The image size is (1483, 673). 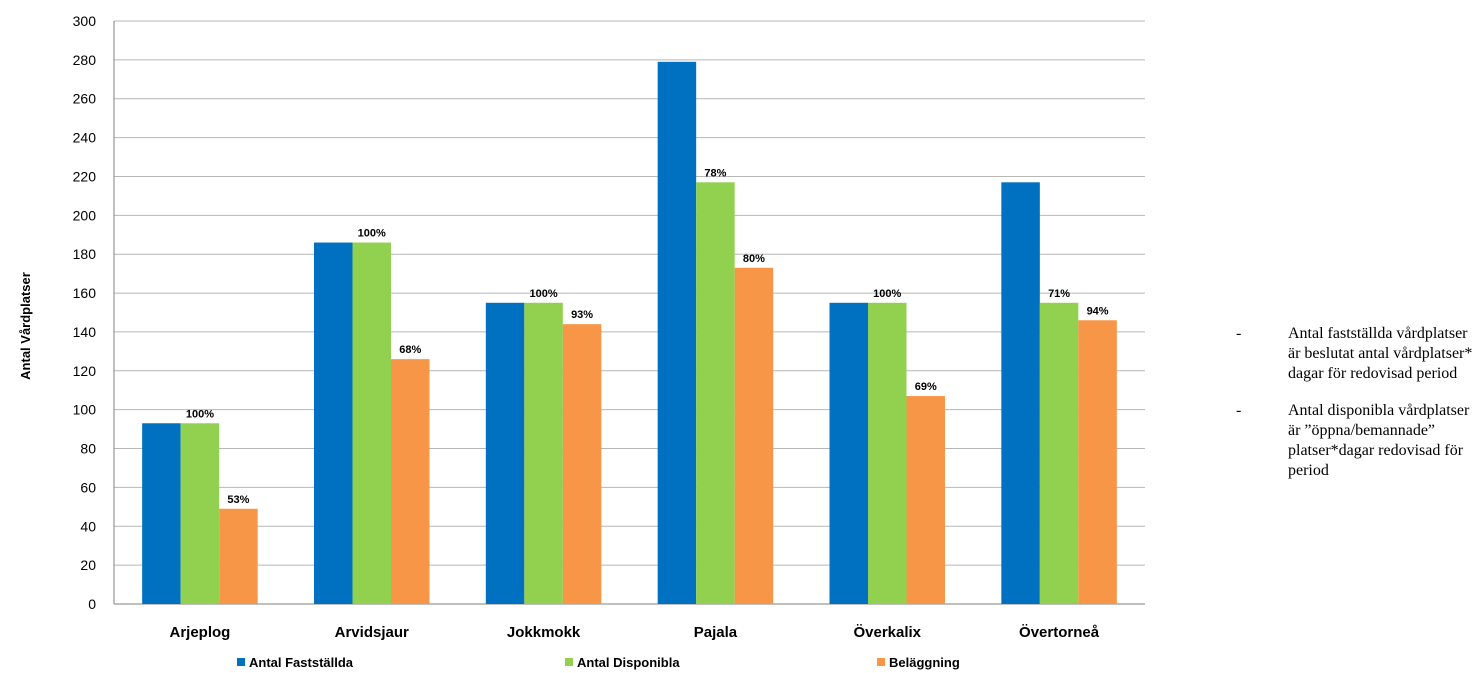 What do you see at coordinates (85, 138) in the screenshot?
I see `y-tick-label: 240` at bounding box center [85, 138].